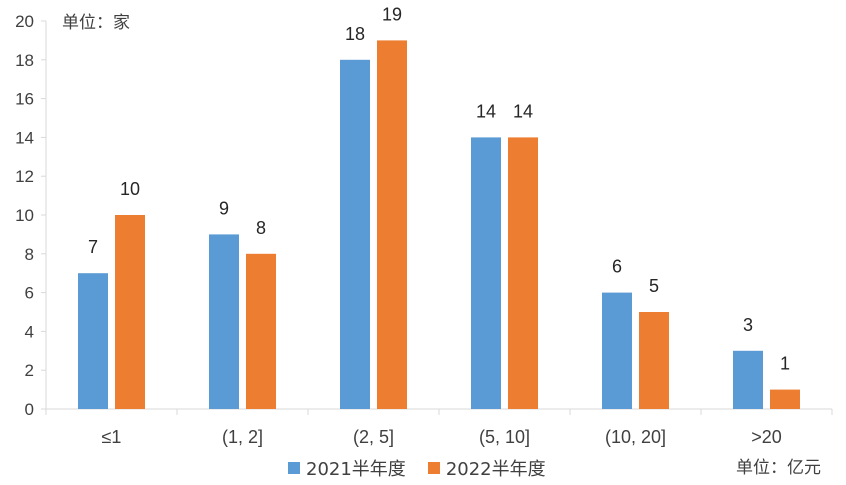 The height and width of the screenshot is (485, 846). Describe the element at coordinates (504, 437) in the screenshot. I see `x-tick-label: (5, 10]` at that location.